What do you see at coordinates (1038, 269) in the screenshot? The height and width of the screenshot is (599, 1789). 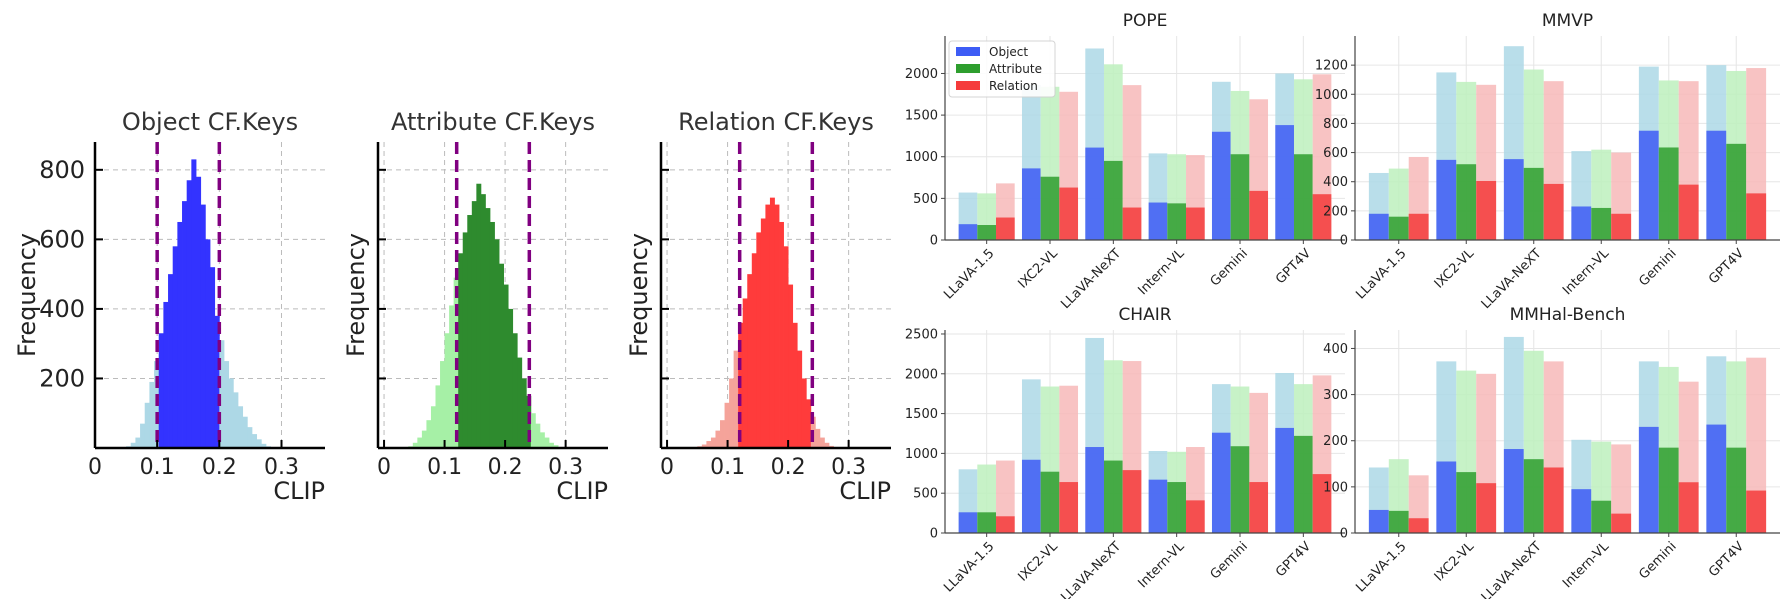 I see `x-tick-label: IXC2-VL` at bounding box center [1038, 269].